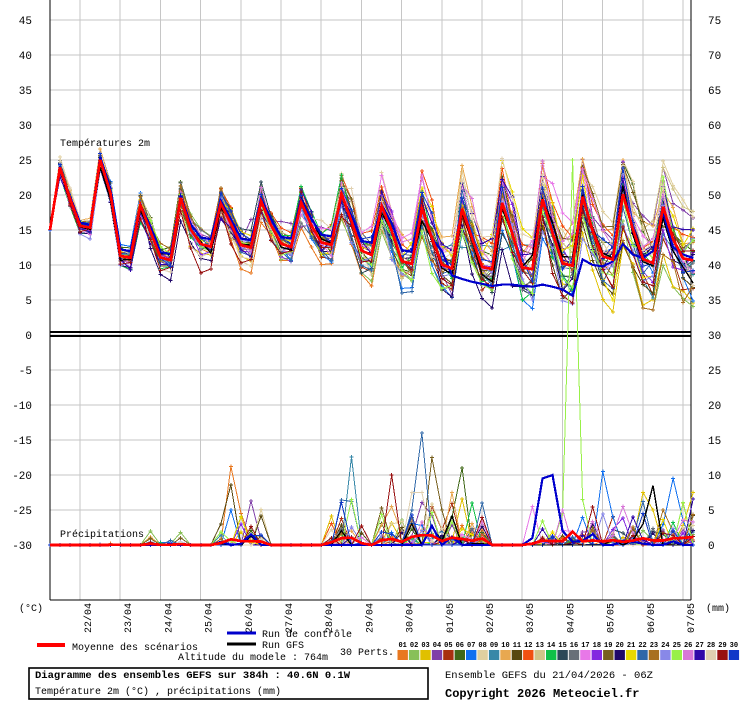 This screenshot has height=705, width=740. Describe the element at coordinates (711, 646) in the screenshot. I see `svg-text: 28` at that location.